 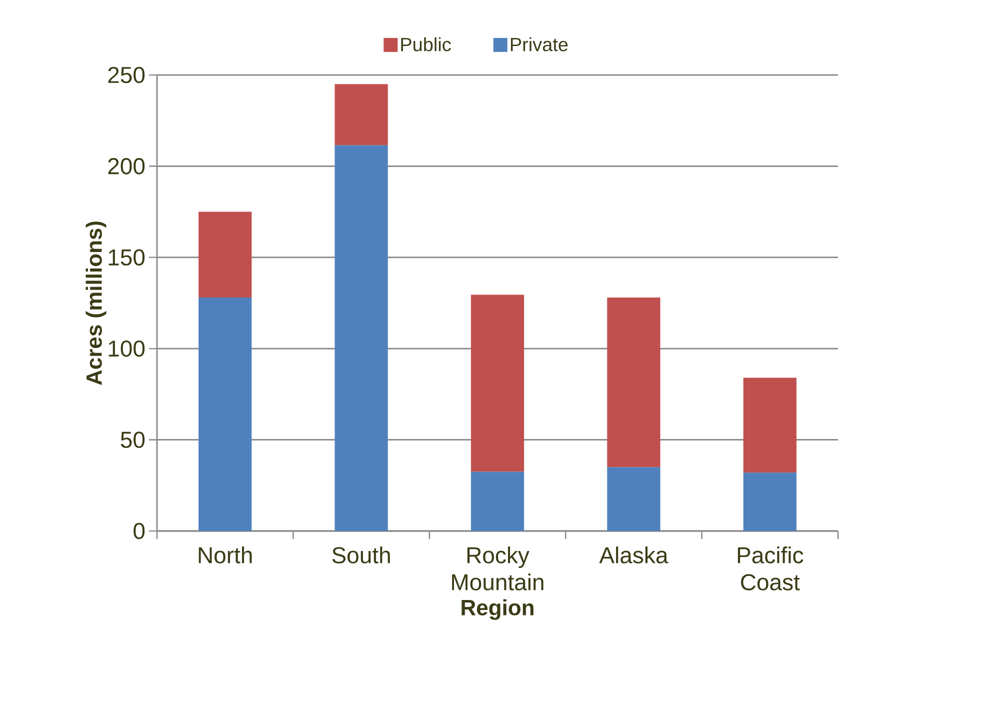 What do you see at coordinates (139, 531) in the screenshot?
I see `y-tick-label: 0` at bounding box center [139, 531].